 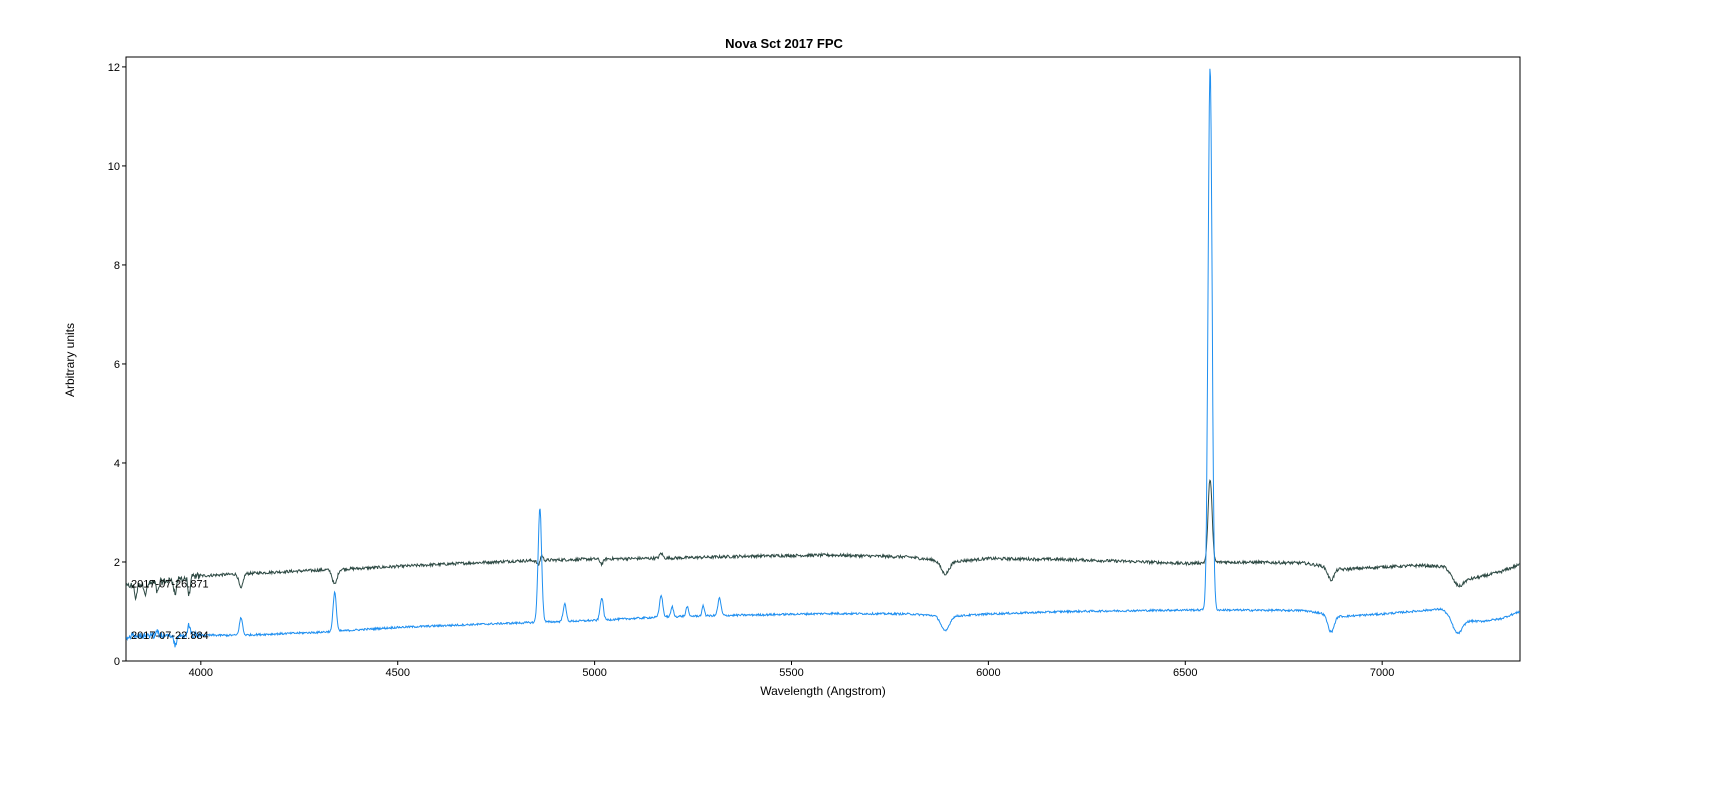 What do you see at coordinates (70, 360) in the screenshot?
I see `y-axis-label: Arbitrary units` at bounding box center [70, 360].